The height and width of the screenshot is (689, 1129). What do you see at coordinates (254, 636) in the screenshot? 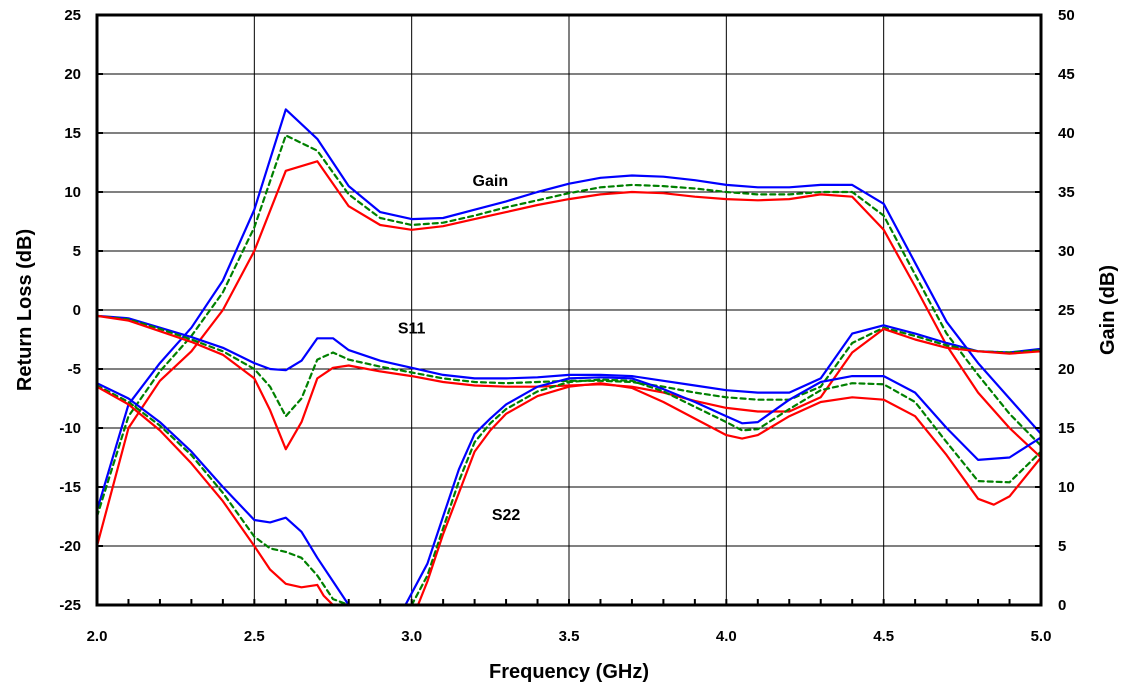
I see `x-tick-label: 2.5` at bounding box center [254, 636].